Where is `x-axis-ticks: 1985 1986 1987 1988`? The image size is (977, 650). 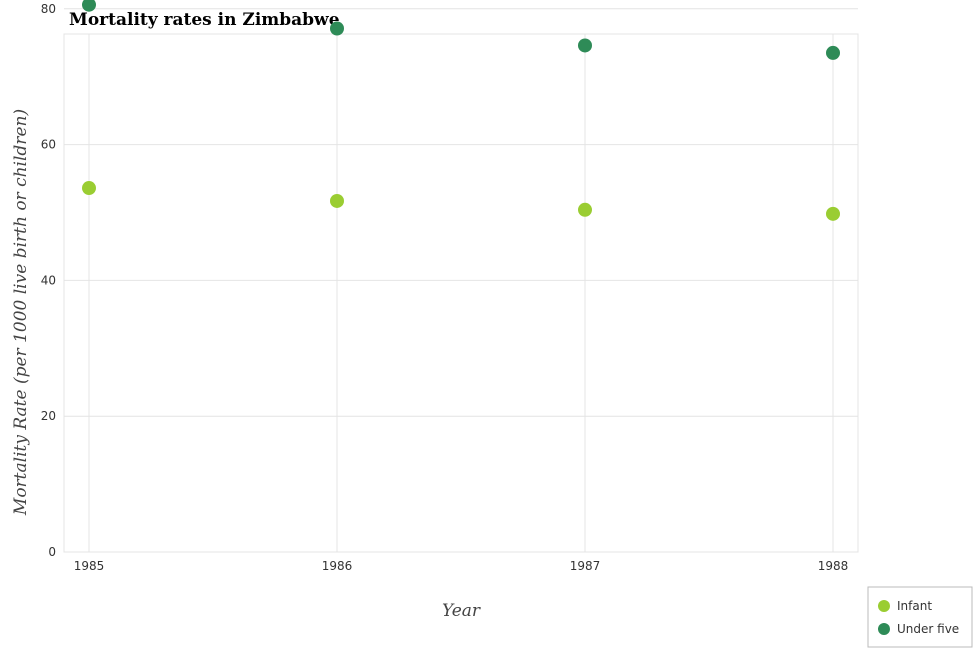
x-axis-ticks: 1985 1986 1987 1988 is located at coordinates (461, 566).